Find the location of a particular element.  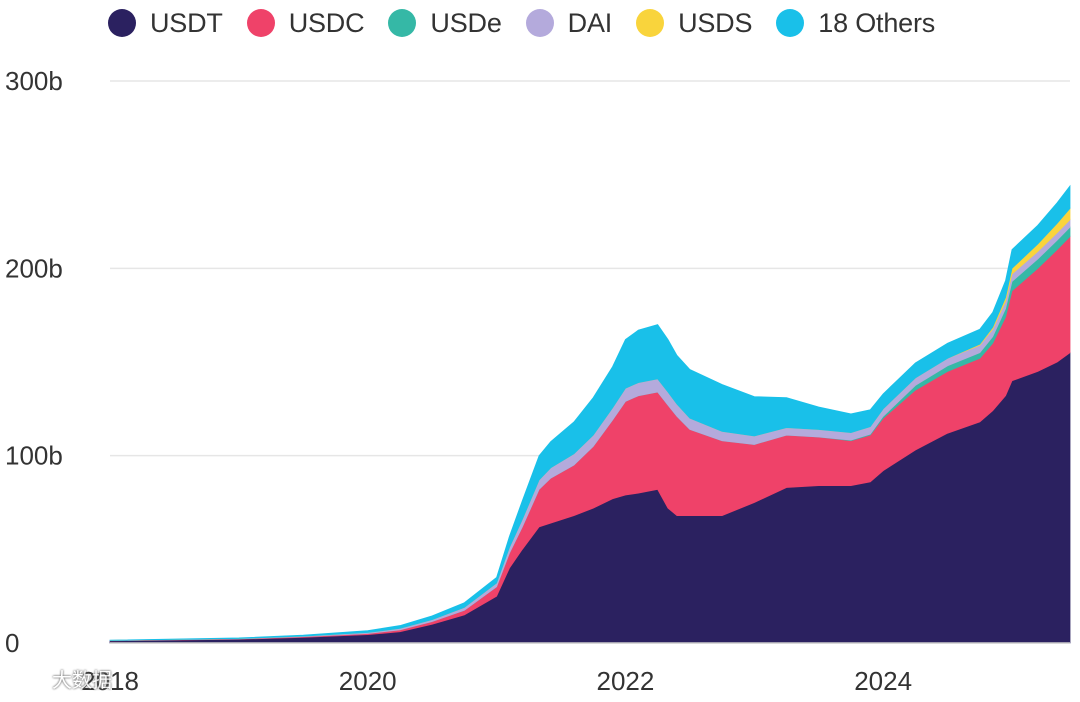

x-tick-label: 2018 is located at coordinates (110, 681).